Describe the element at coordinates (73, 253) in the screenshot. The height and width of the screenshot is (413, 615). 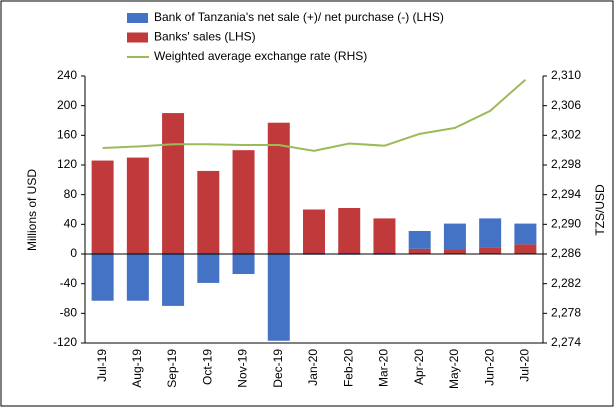
I see `y-tick-label: 0` at that location.